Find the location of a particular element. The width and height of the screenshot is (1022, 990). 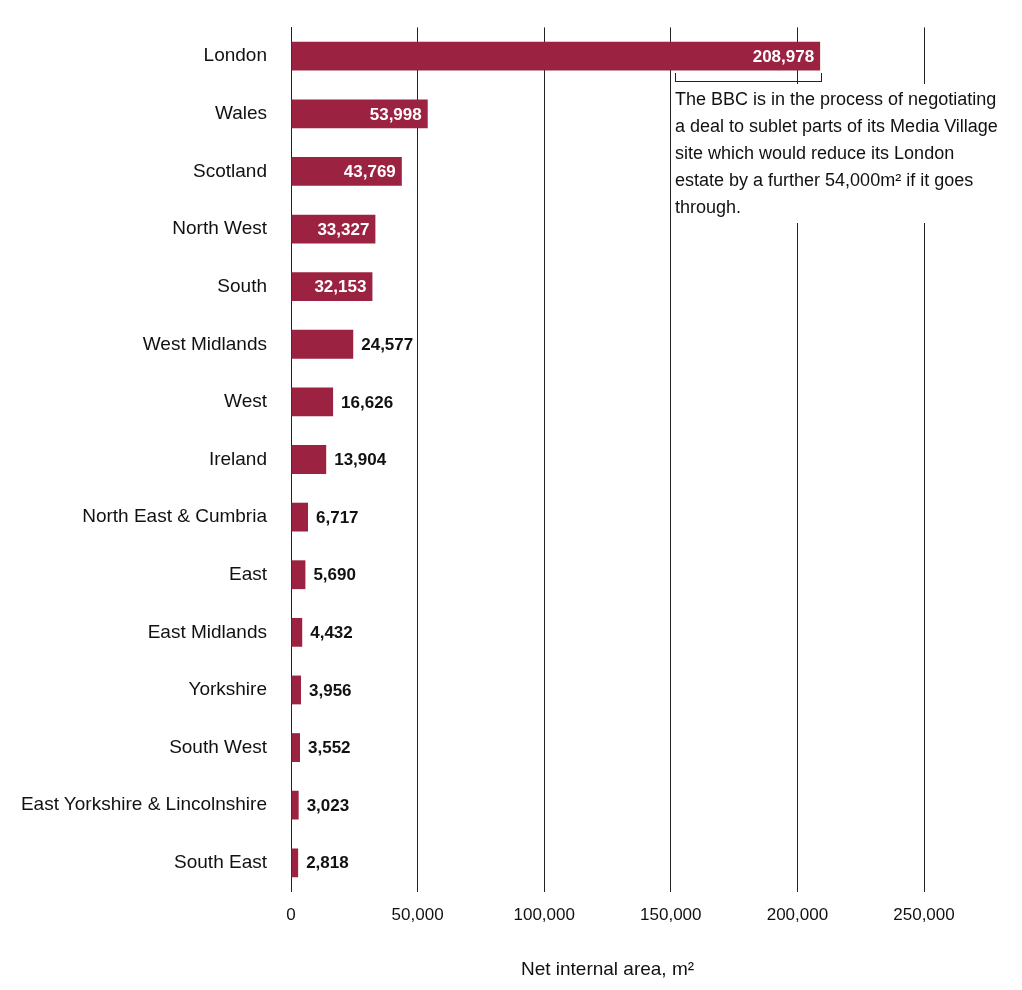

x-tick-label: 250,000 is located at coordinates (924, 915).